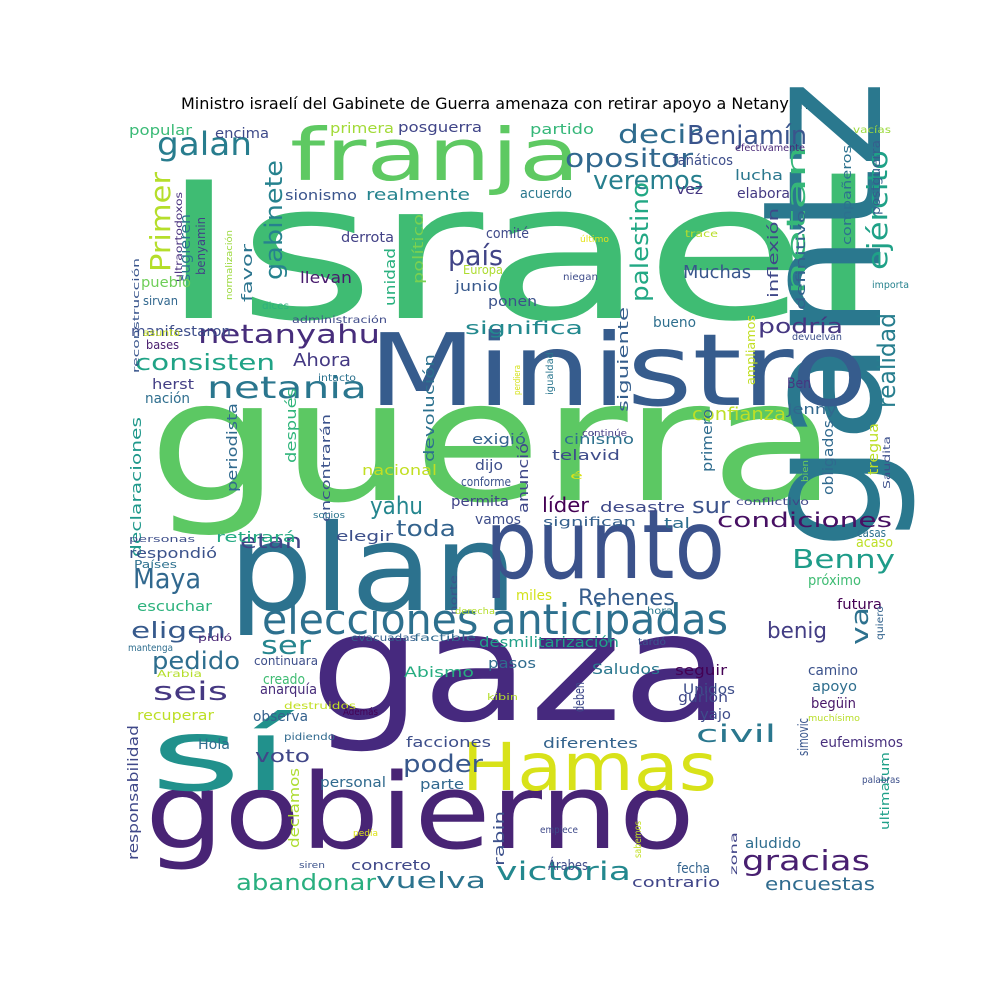 This screenshot has width=1000, height=1000. I want to click on word: pedía, so click(365, 834).